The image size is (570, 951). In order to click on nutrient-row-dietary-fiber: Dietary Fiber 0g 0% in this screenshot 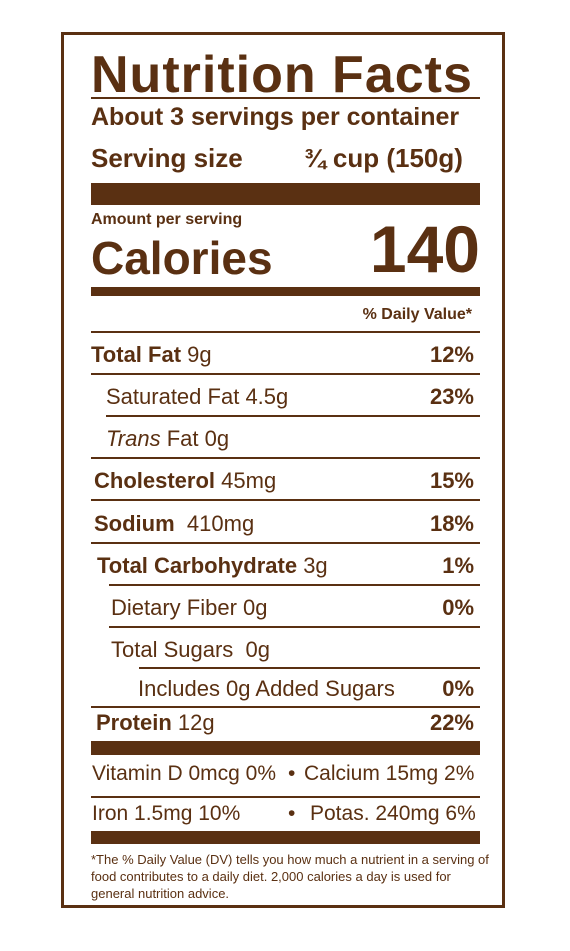, I will do `click(292, 608)`.